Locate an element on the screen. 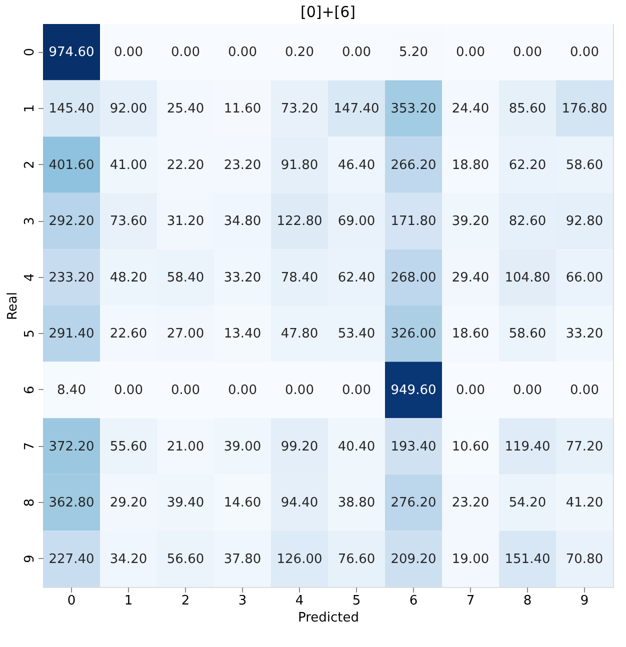 The width and height of the screenshot is (626, 647). data-label: 266.20 is located at coordinates (413, 165).